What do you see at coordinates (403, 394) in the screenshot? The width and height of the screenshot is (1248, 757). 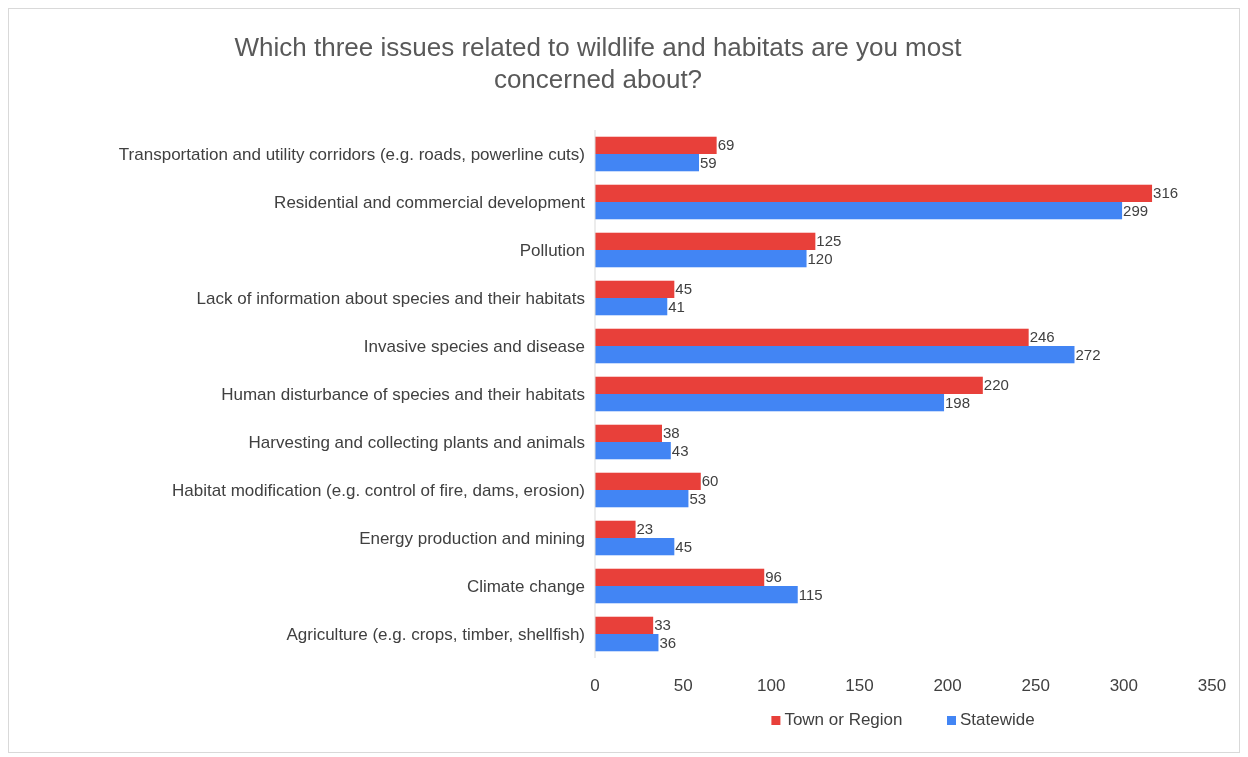 I see `y-tick-label: Human disturbance of species and their habitats` at bounding box center [403, 394].